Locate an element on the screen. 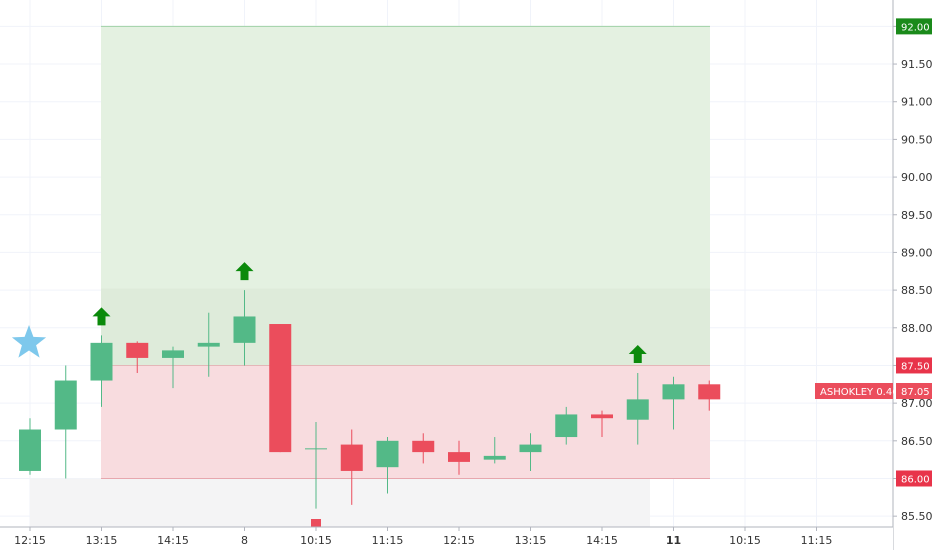 The width and height of the screenshot is (932, 550). loss-zone is located at coordinates (405, 422).